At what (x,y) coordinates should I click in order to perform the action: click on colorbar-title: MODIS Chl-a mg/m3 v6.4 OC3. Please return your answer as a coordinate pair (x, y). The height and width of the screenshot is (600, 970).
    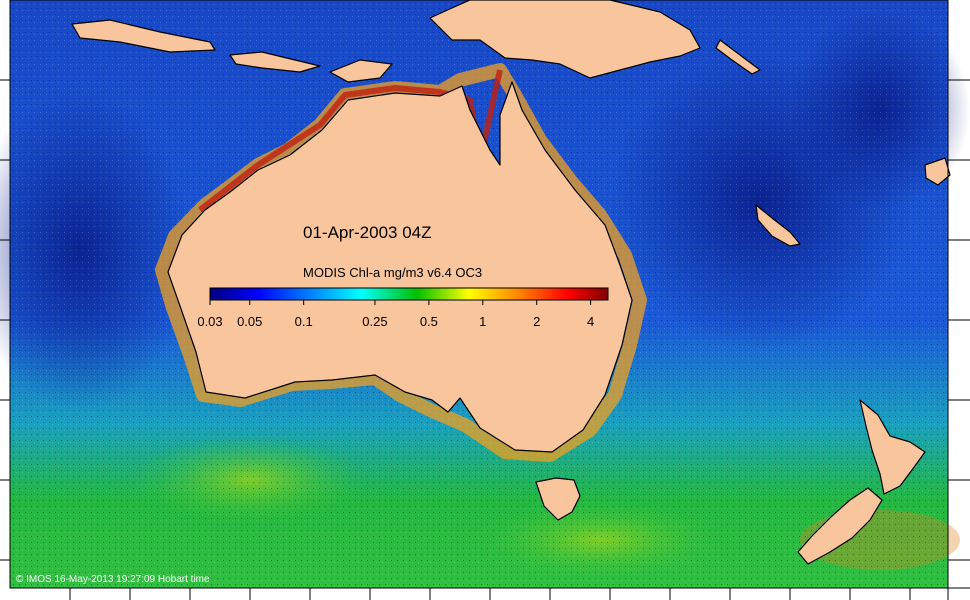
    Looking at the image, I should click on (392, 272).